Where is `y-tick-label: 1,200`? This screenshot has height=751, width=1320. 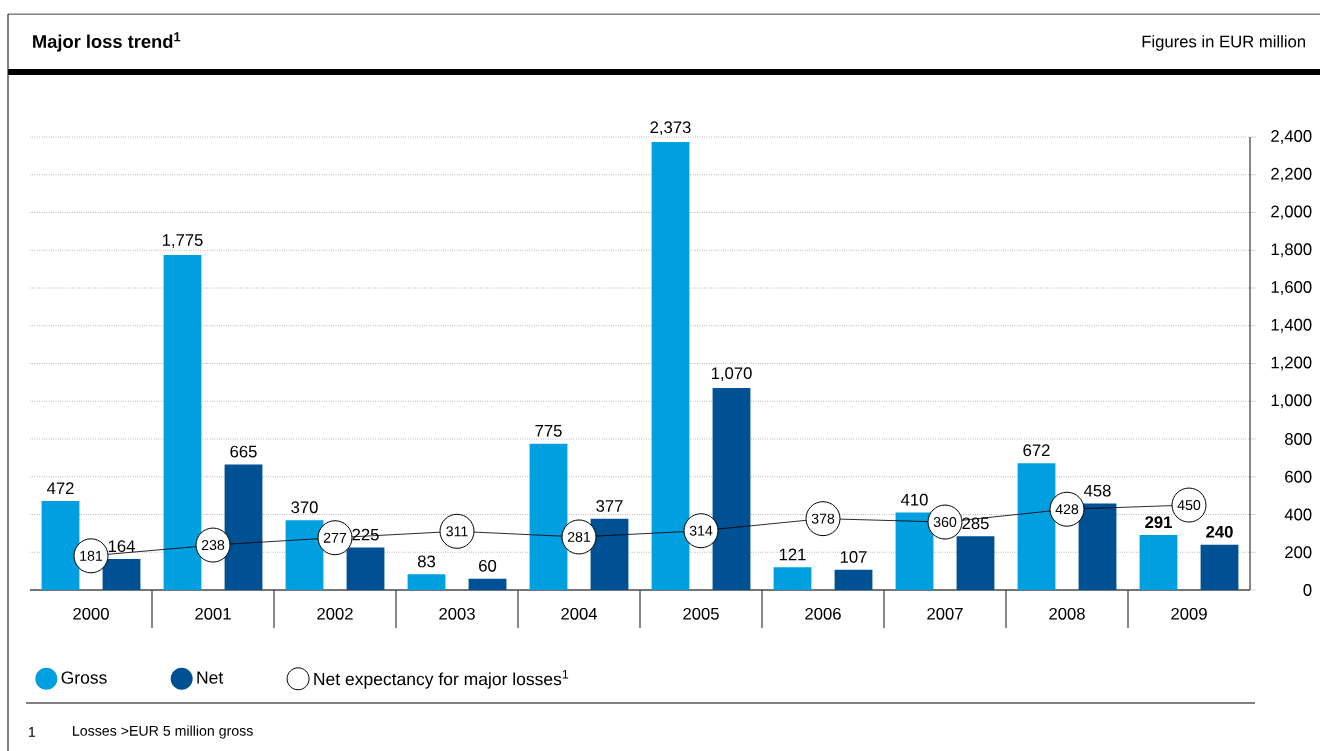 y-tick-label: 1,200 is located at coordinates (1291, 363).